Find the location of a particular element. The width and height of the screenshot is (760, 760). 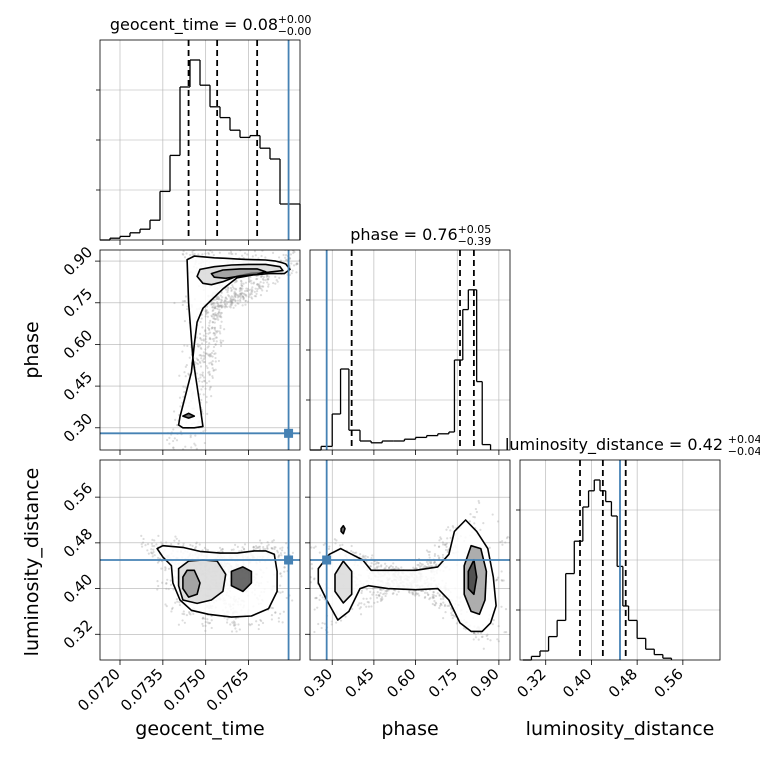

luminosity_distance-ytick-label-1: 0.40 is located at coordinates (78, 588).